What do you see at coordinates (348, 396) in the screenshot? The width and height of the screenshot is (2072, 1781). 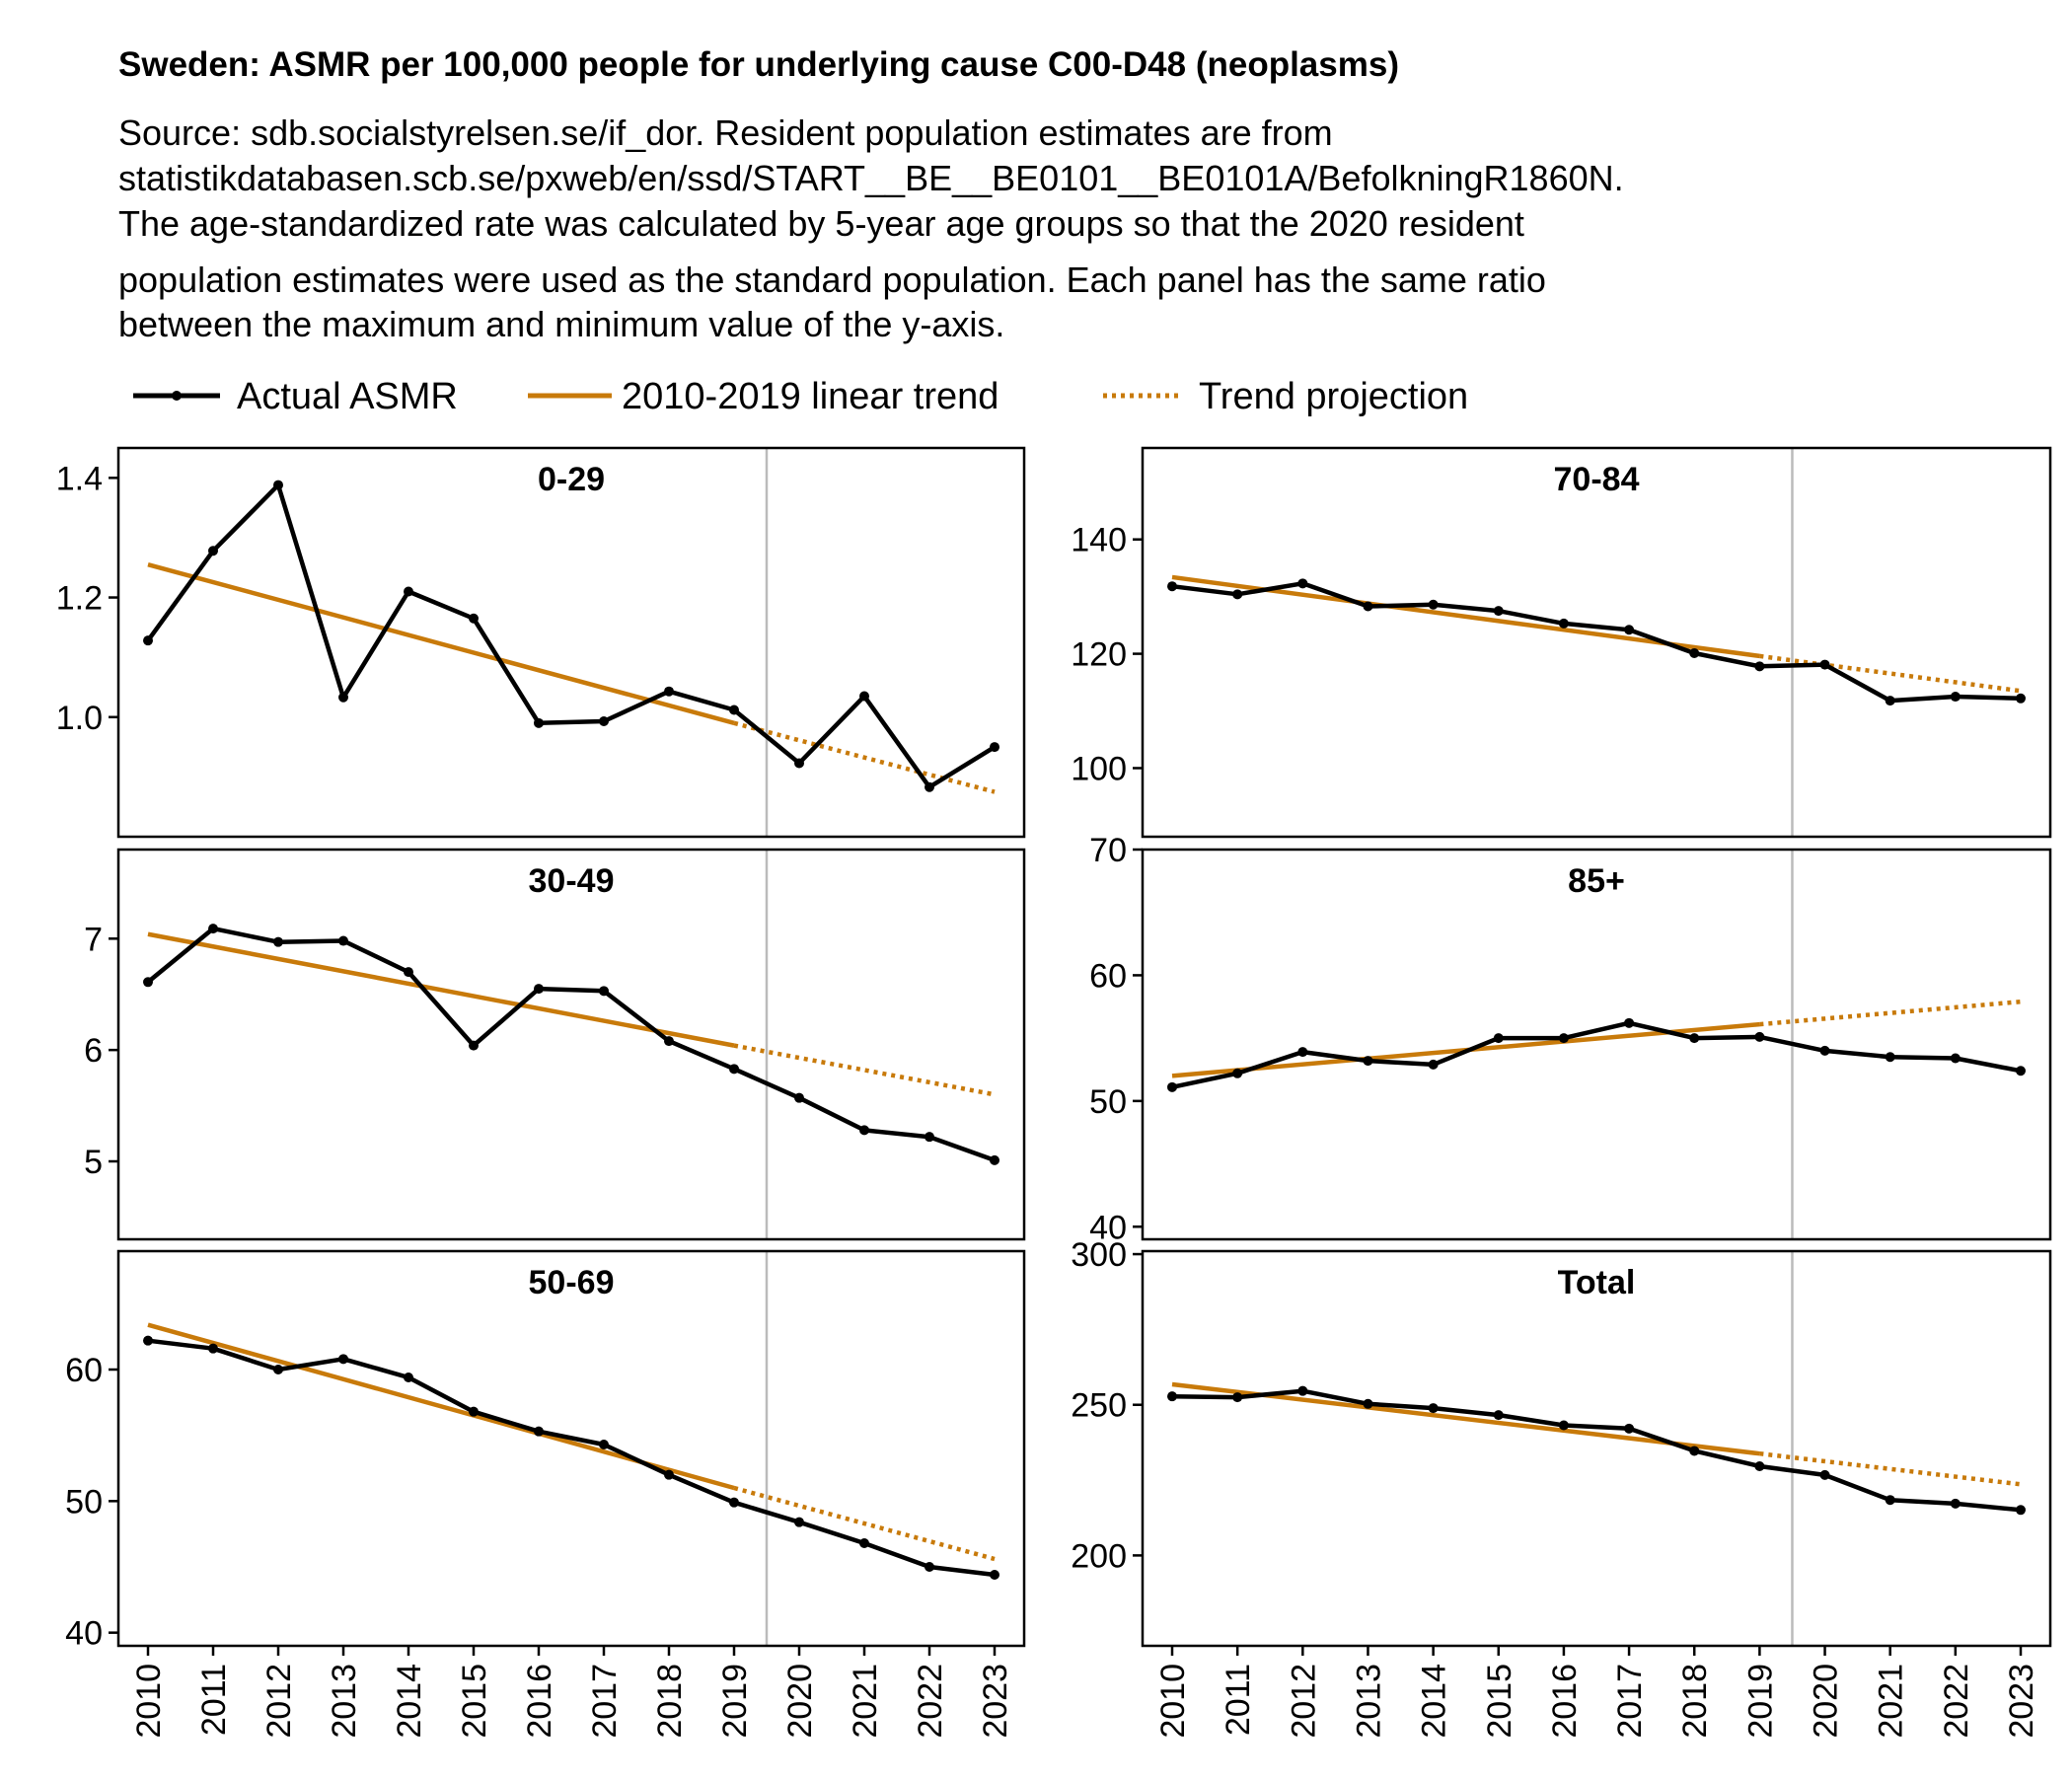 I see `legend-actual-label: Actual ASMR` at bounding box center [348, 396].